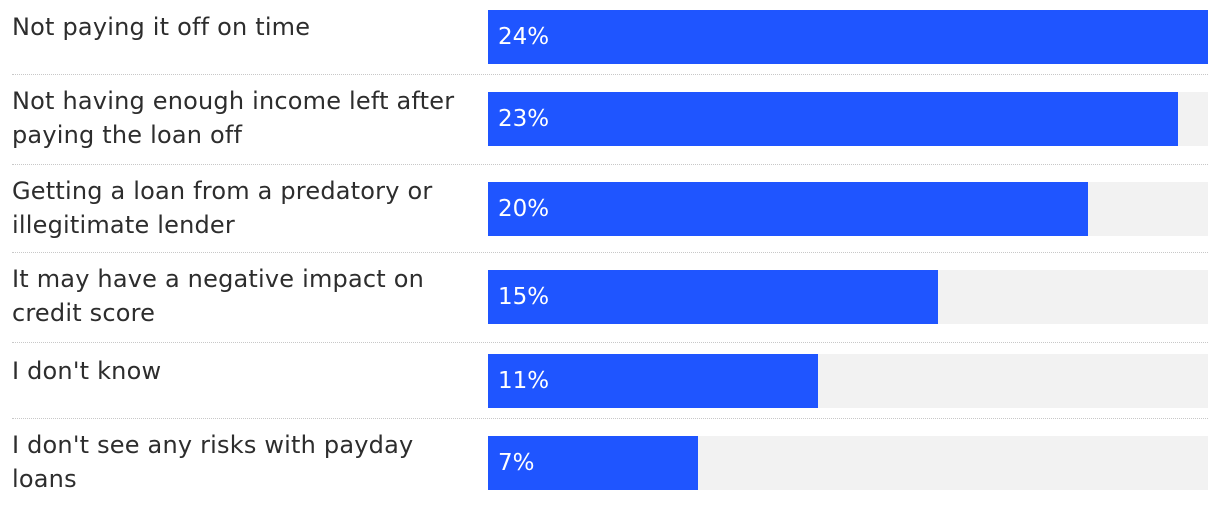 Image resolution: width=1220 pixels, height=508 pixels. I want to click on bar-track: 20%, so click(848, 209).